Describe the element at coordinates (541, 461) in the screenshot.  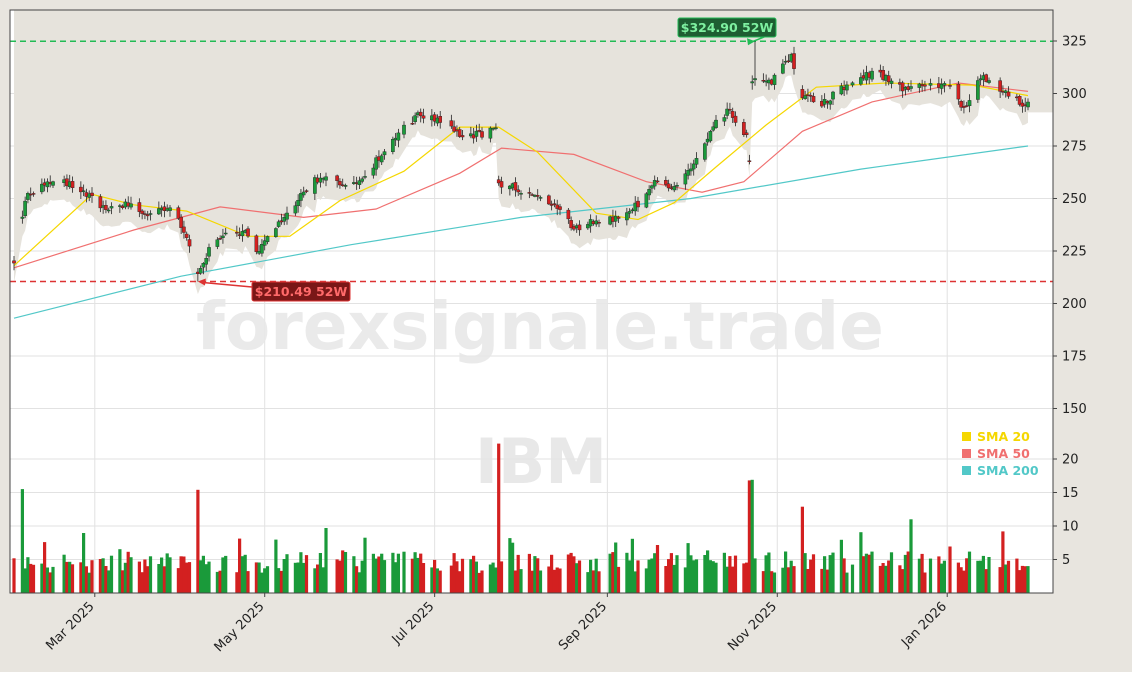
I see `watermark-ticker: IBM` at that location.